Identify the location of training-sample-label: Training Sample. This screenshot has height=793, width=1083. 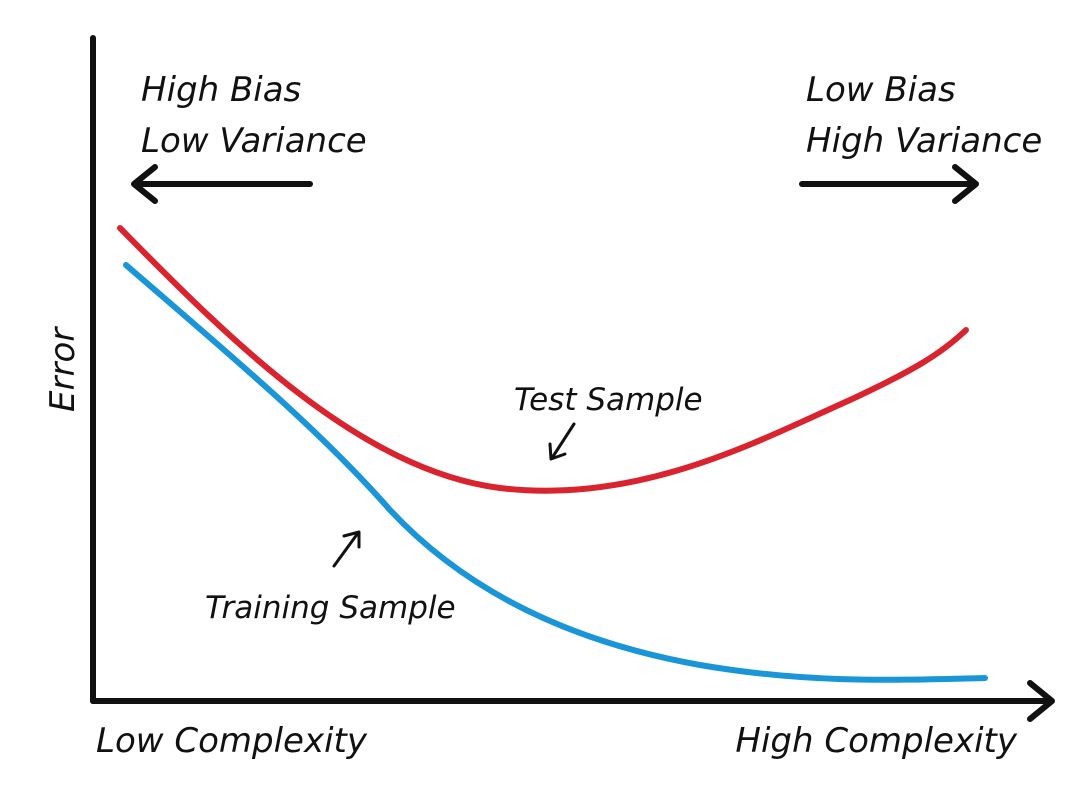
(330, 608).